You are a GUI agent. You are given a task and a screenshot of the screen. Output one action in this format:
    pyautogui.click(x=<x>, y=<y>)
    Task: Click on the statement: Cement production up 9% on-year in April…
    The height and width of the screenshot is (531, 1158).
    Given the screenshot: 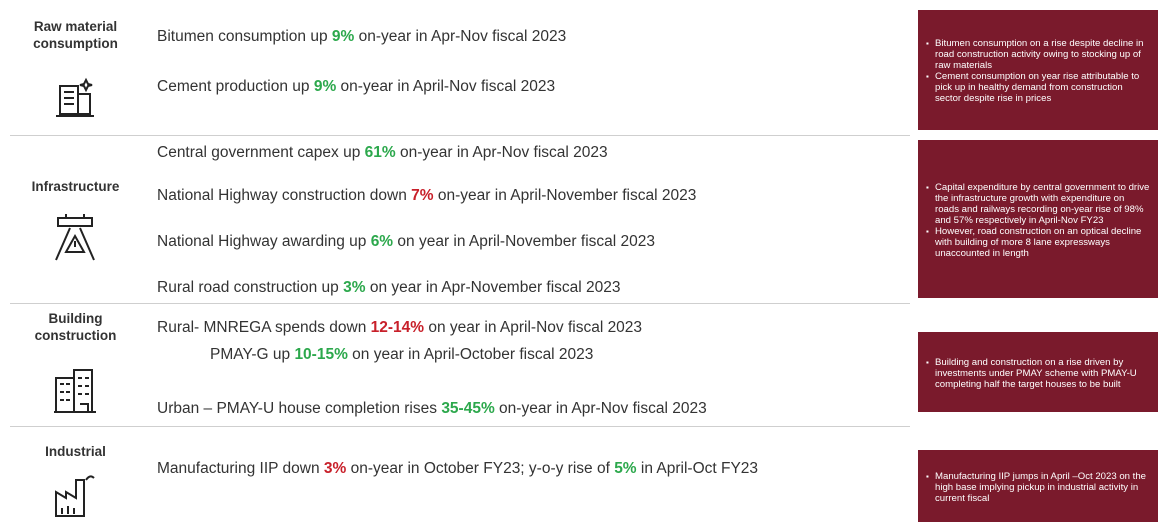 What is the action you would take?
    pyautogui.click(x=356, y=87)
    